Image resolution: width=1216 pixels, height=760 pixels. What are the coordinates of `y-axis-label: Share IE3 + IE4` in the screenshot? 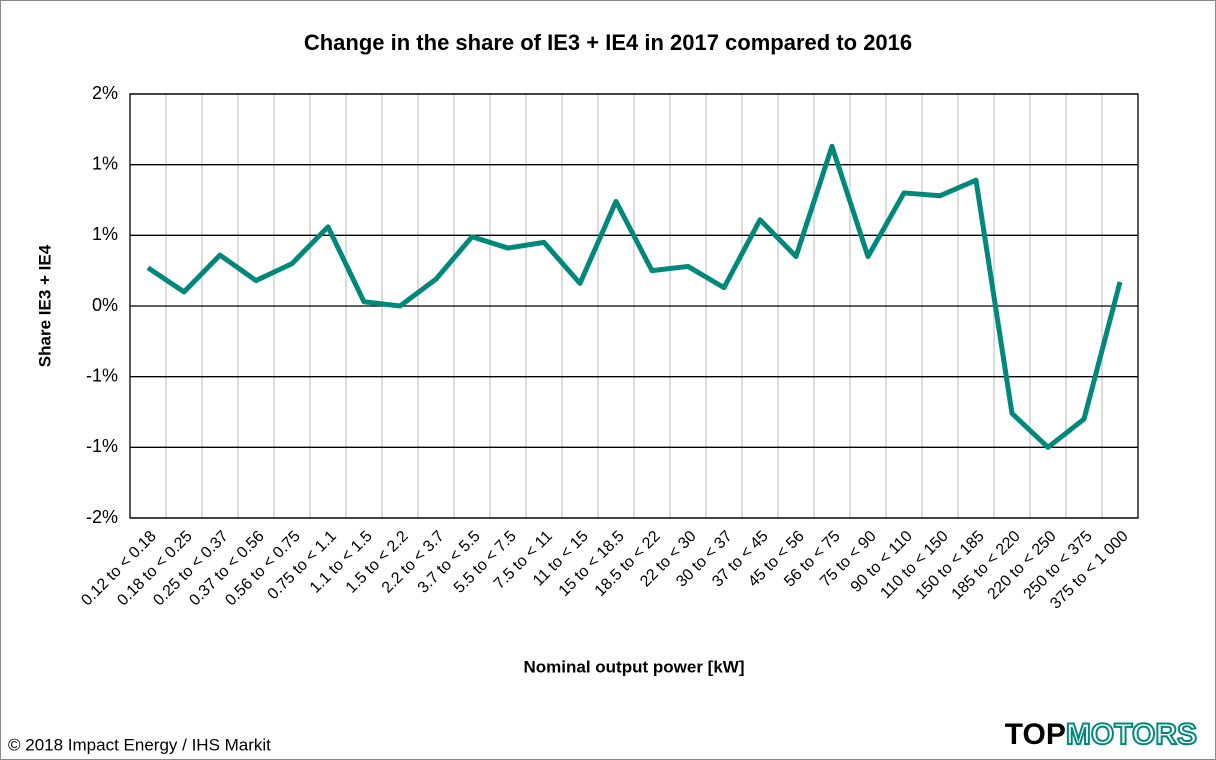 It's located at (44, 305).